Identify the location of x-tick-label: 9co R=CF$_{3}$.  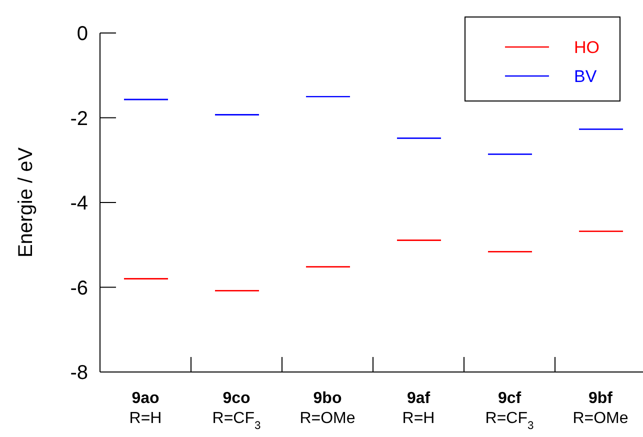
(236, 411).